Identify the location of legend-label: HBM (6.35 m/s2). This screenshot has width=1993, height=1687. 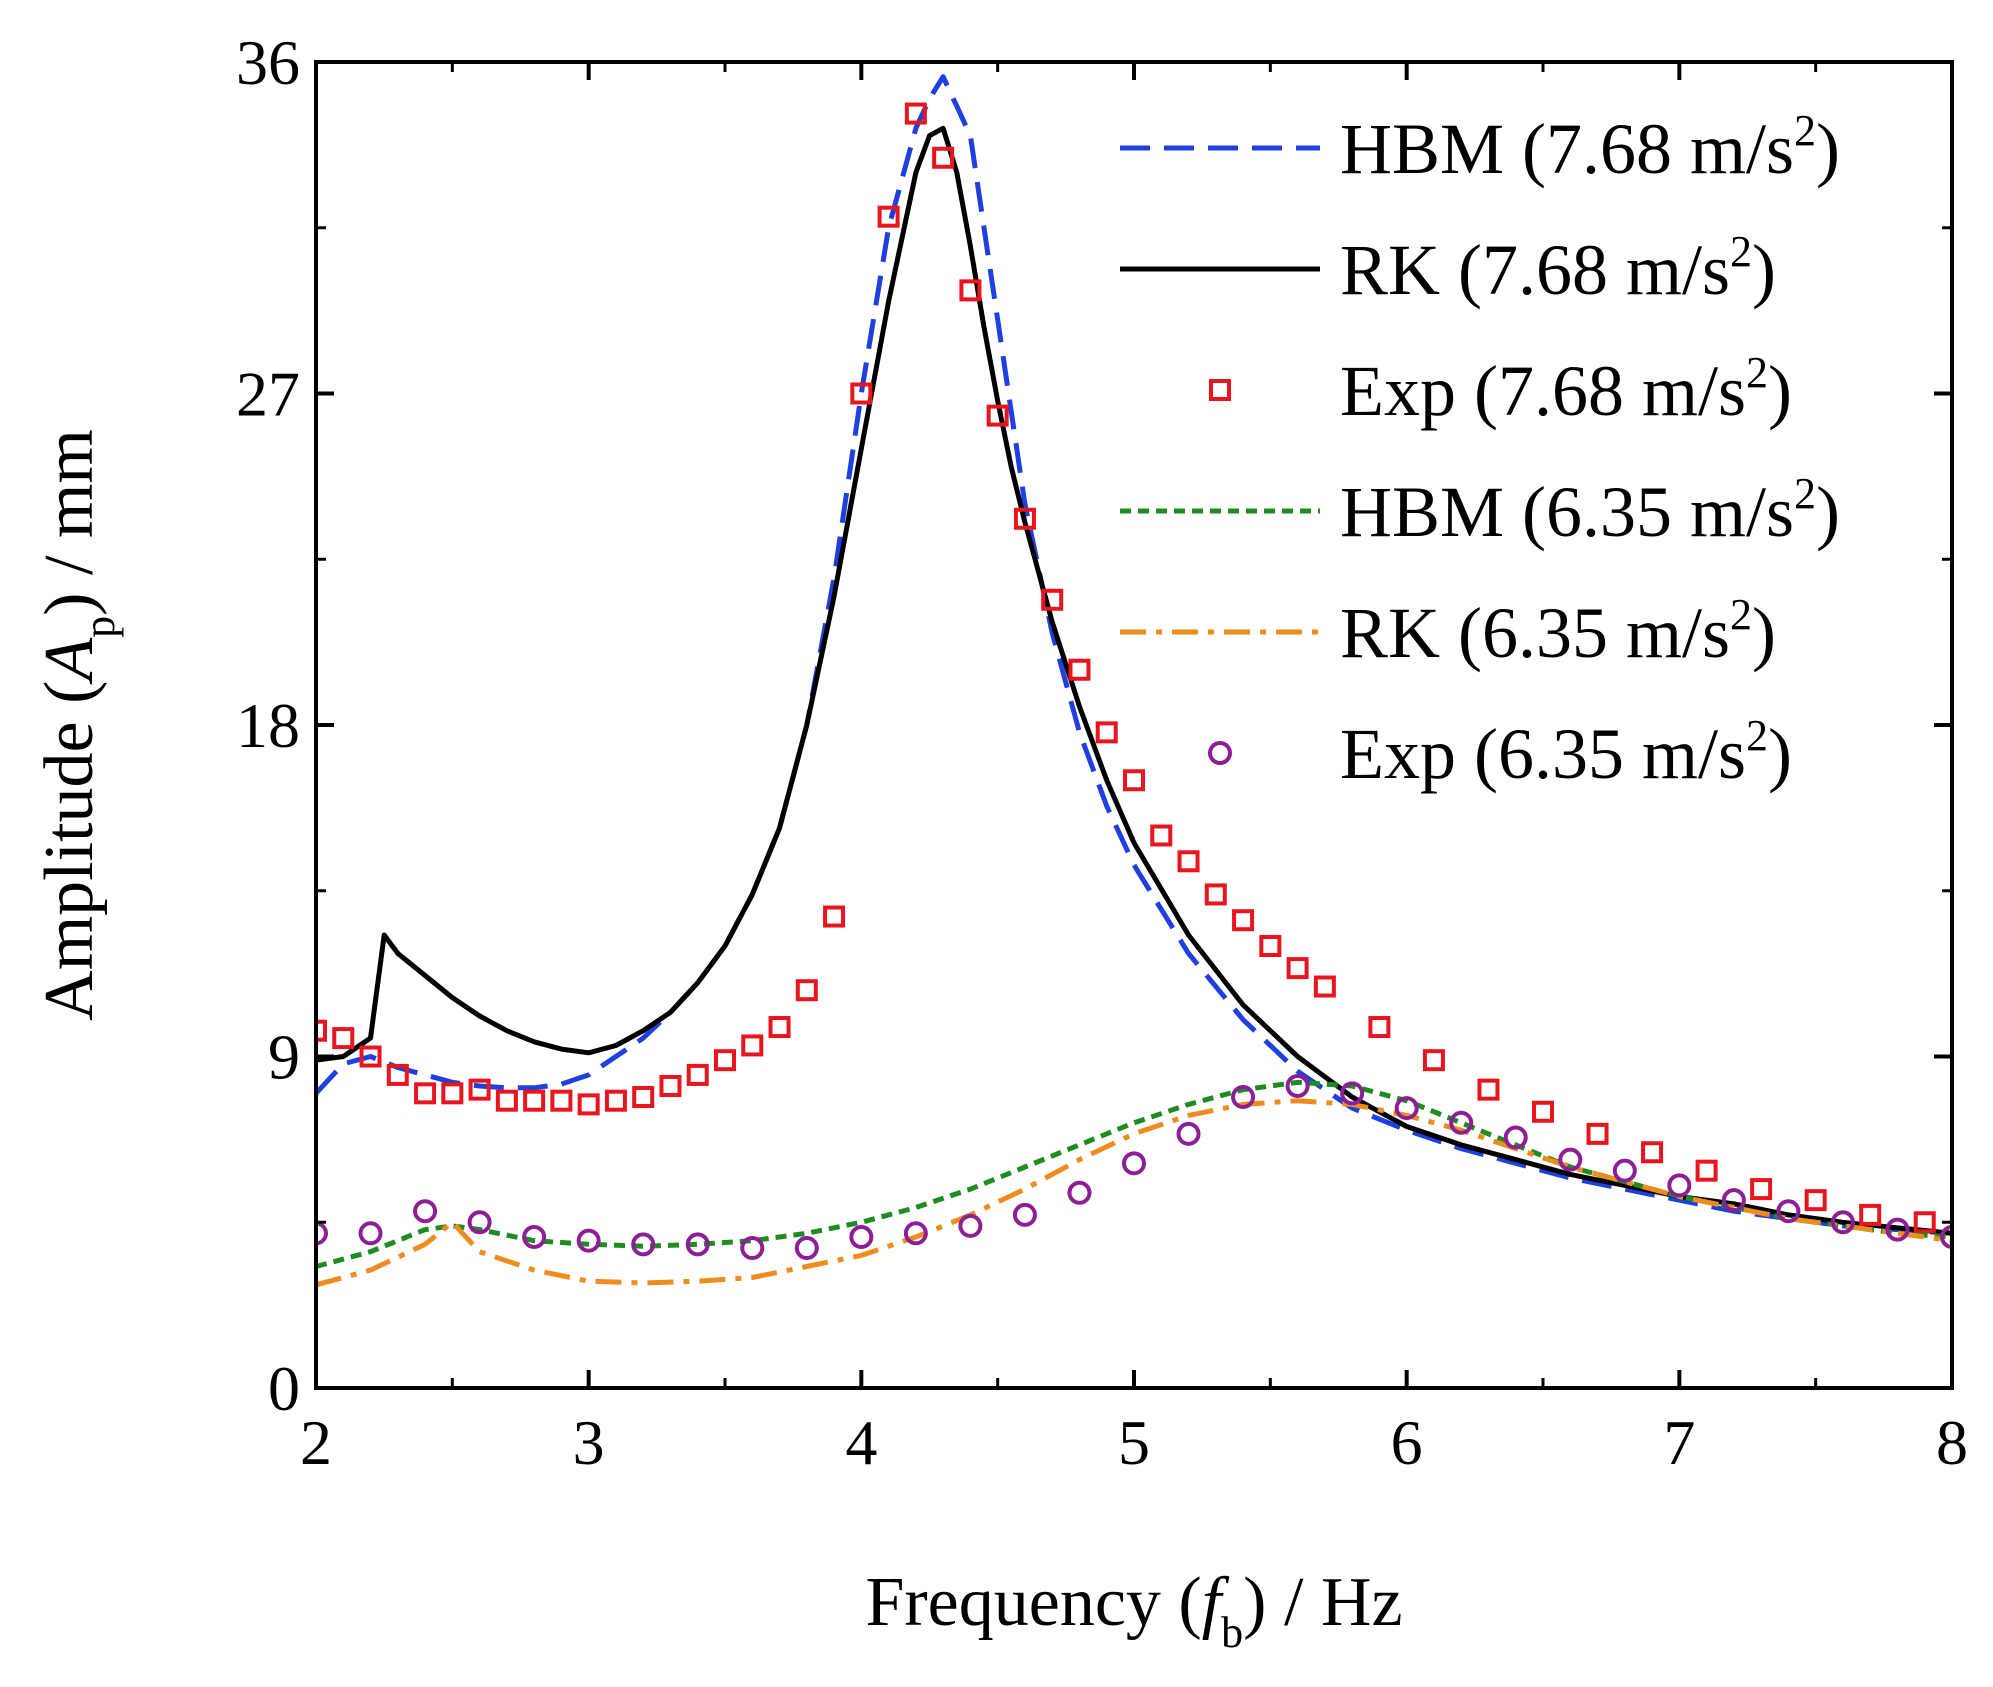
(1590, 510).